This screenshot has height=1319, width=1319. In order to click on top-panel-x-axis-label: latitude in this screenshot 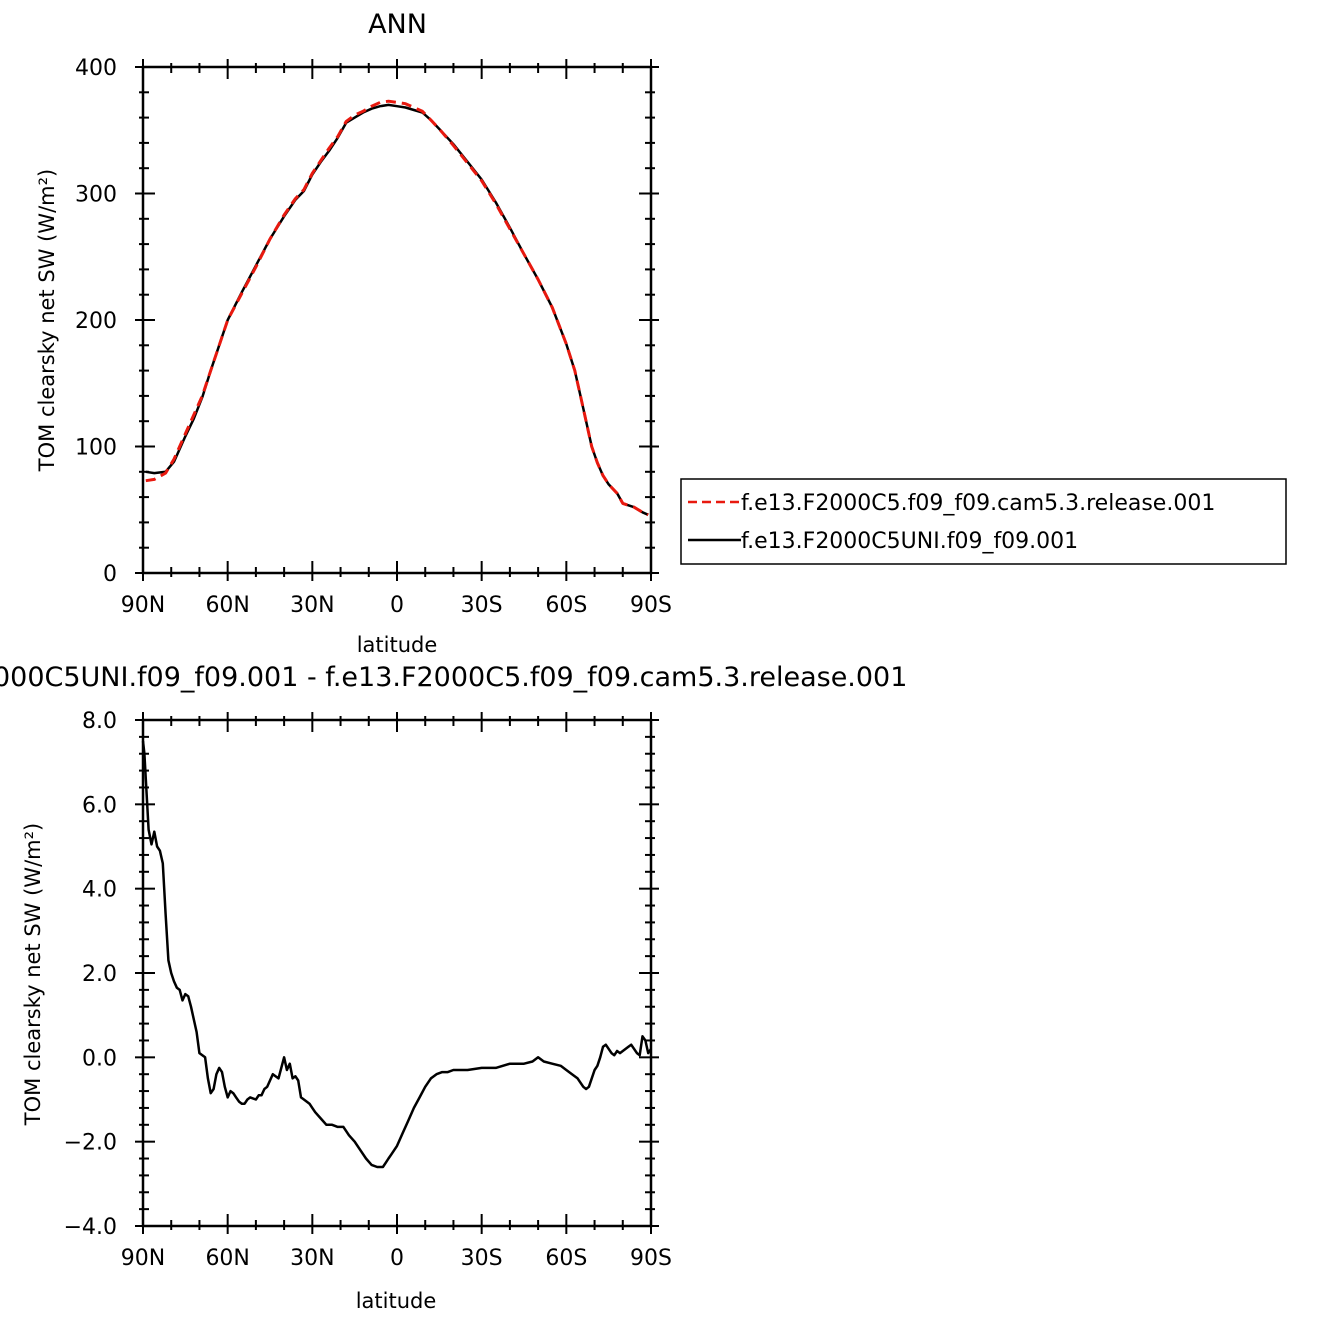, I will do `click(397, 645)`.